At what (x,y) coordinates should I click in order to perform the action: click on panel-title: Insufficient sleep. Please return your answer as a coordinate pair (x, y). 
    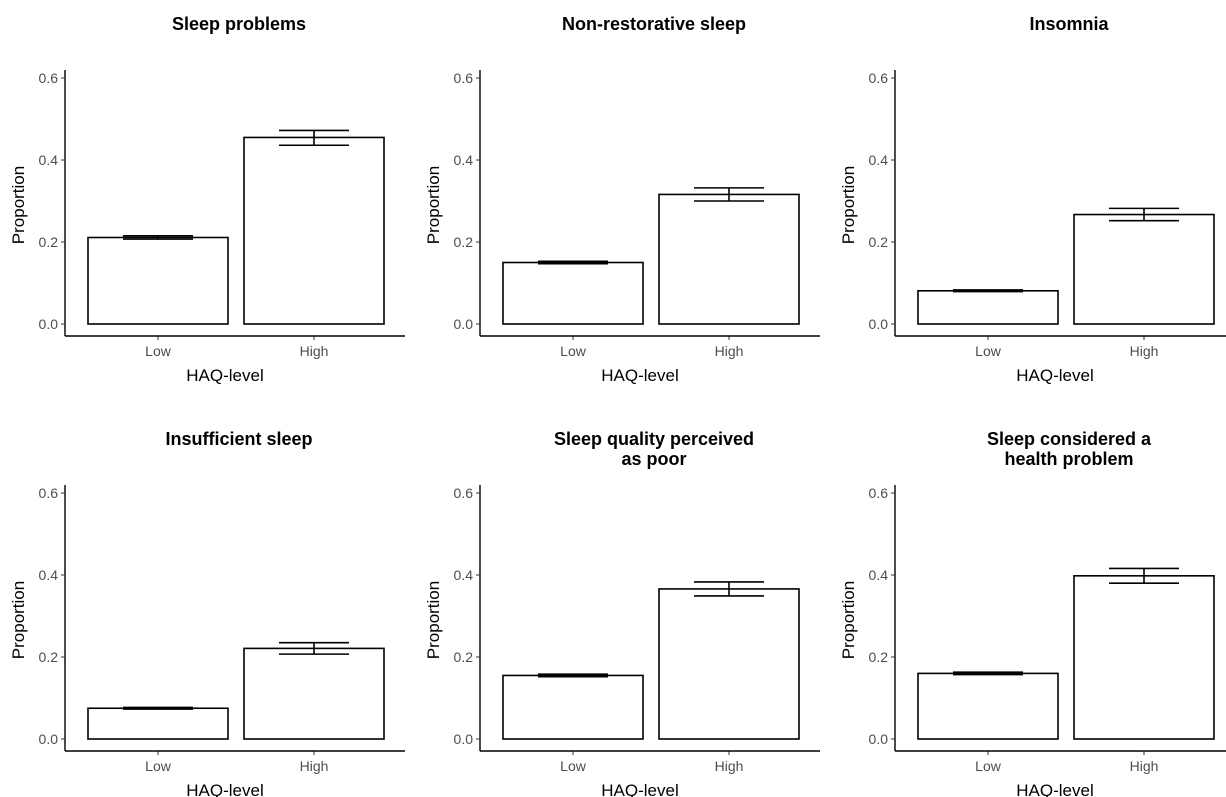
    Looking at the image, I should click on (238, 439).